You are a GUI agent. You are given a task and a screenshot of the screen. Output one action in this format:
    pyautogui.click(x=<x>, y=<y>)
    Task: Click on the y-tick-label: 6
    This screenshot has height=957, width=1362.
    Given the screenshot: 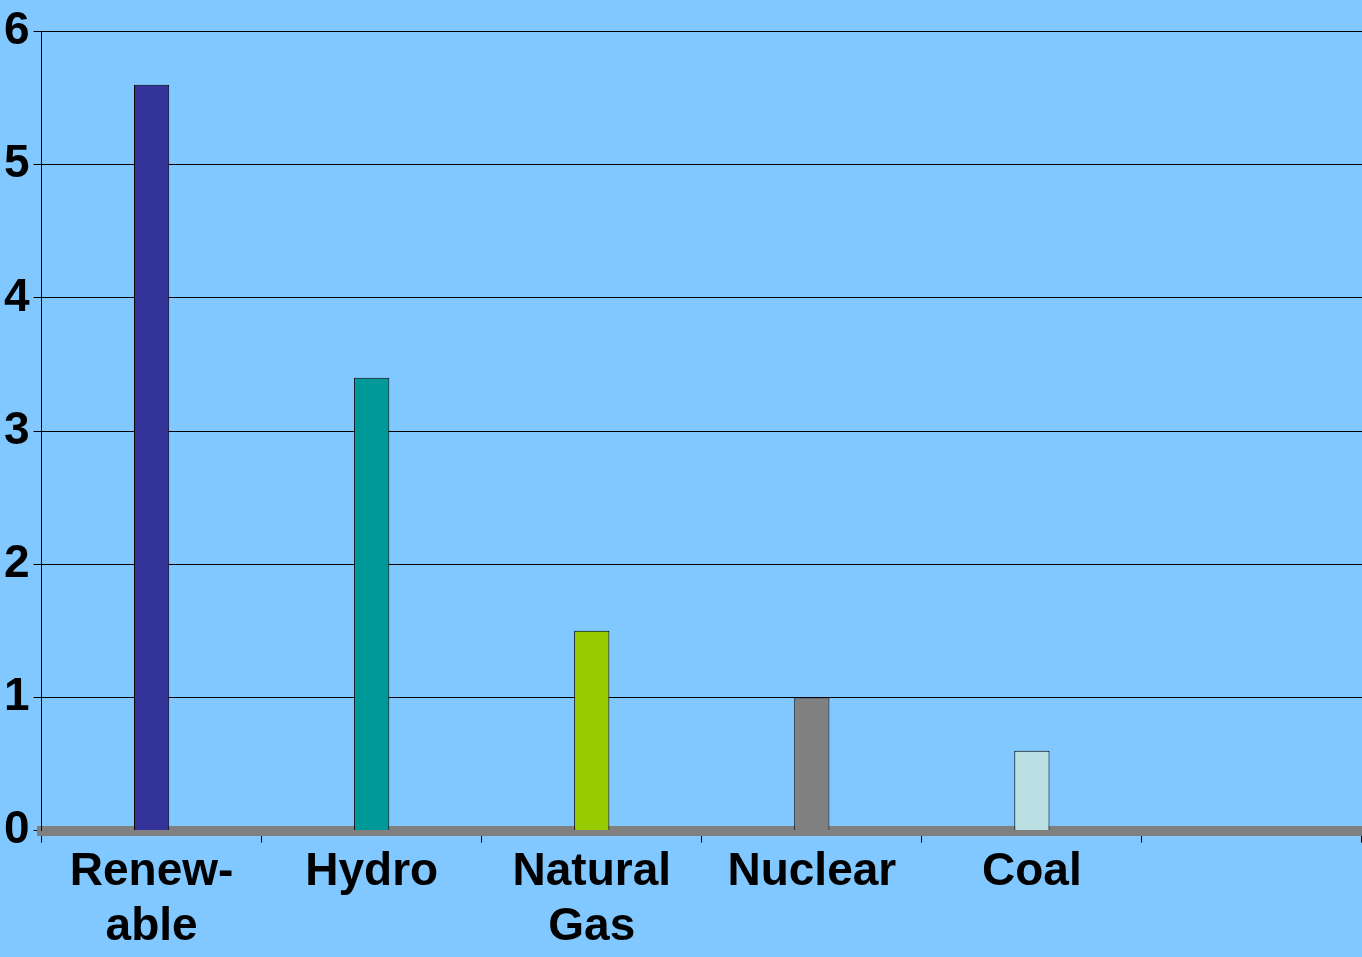 What is the action you would take?
    pyautogui.click(x=16, y=28)
    